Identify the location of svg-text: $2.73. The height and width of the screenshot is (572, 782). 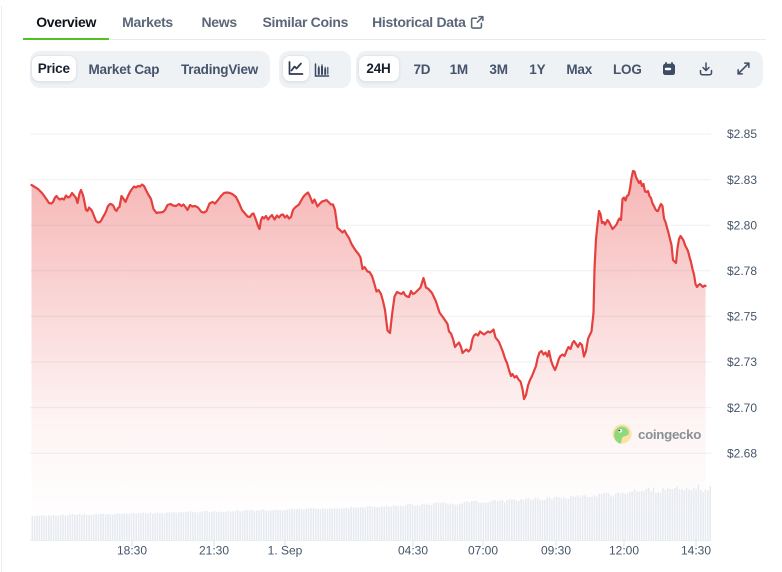
(742, 362).